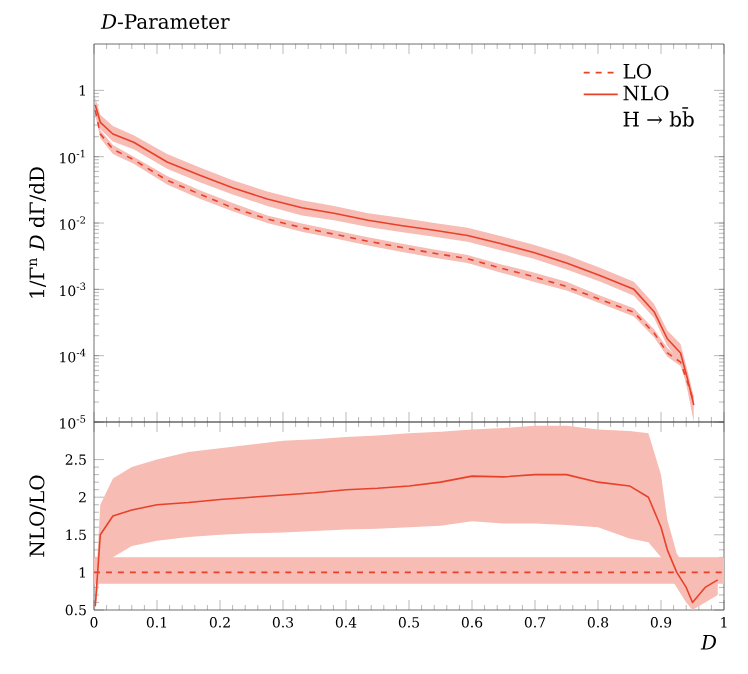  Describe the element at coordinates (38, 516) in the screenshot. I see `y-axis-title: NLO/LO` at that location.